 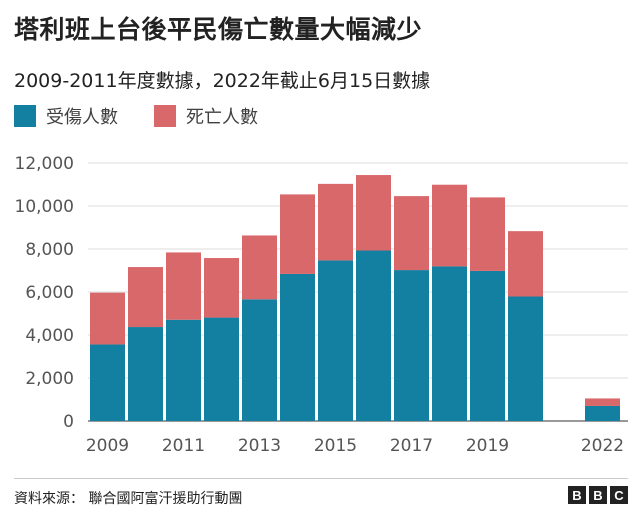 I want to click on y-tick-label: 10,000, so click(x=44, y=207).